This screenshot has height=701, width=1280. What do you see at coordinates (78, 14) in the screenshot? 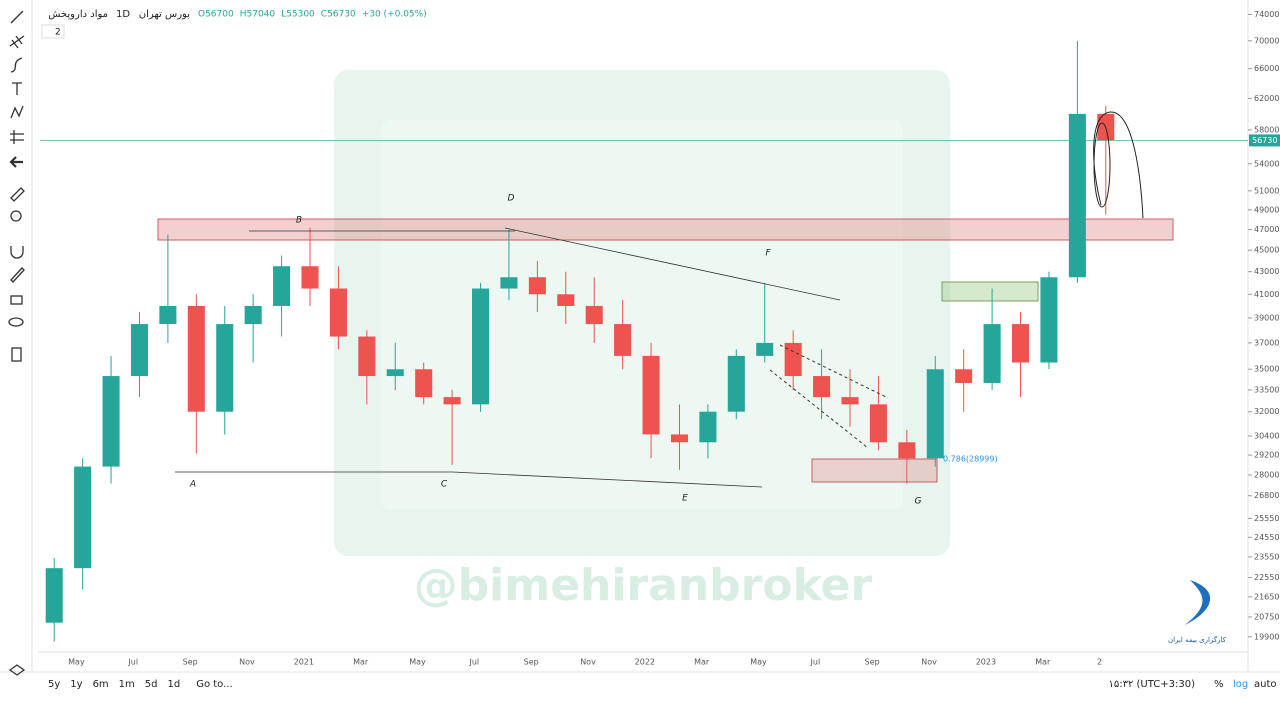
I see `symbol: مواد داروپخش` at bounding box center [78, 14].